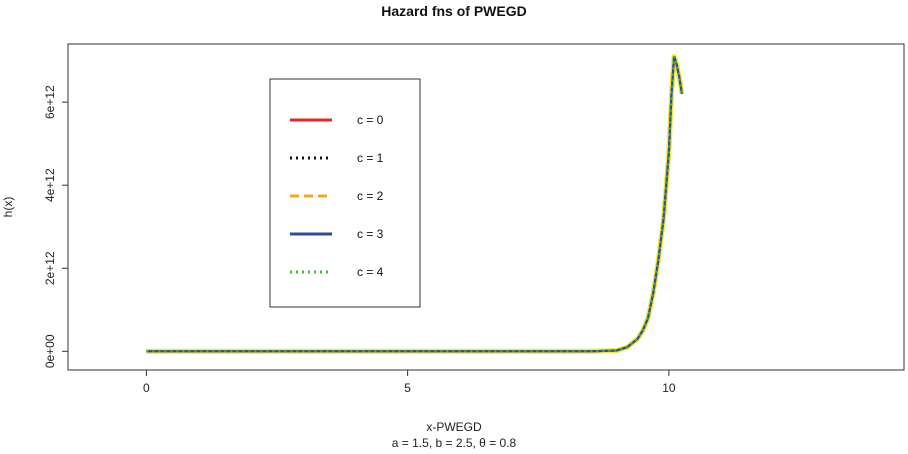 Image resolution: width=908 pixels, height=454 pixels. Describe the element at coordinates (50, 102) in the screenshot. I see `y-tick-label: 6e+12` at that location.